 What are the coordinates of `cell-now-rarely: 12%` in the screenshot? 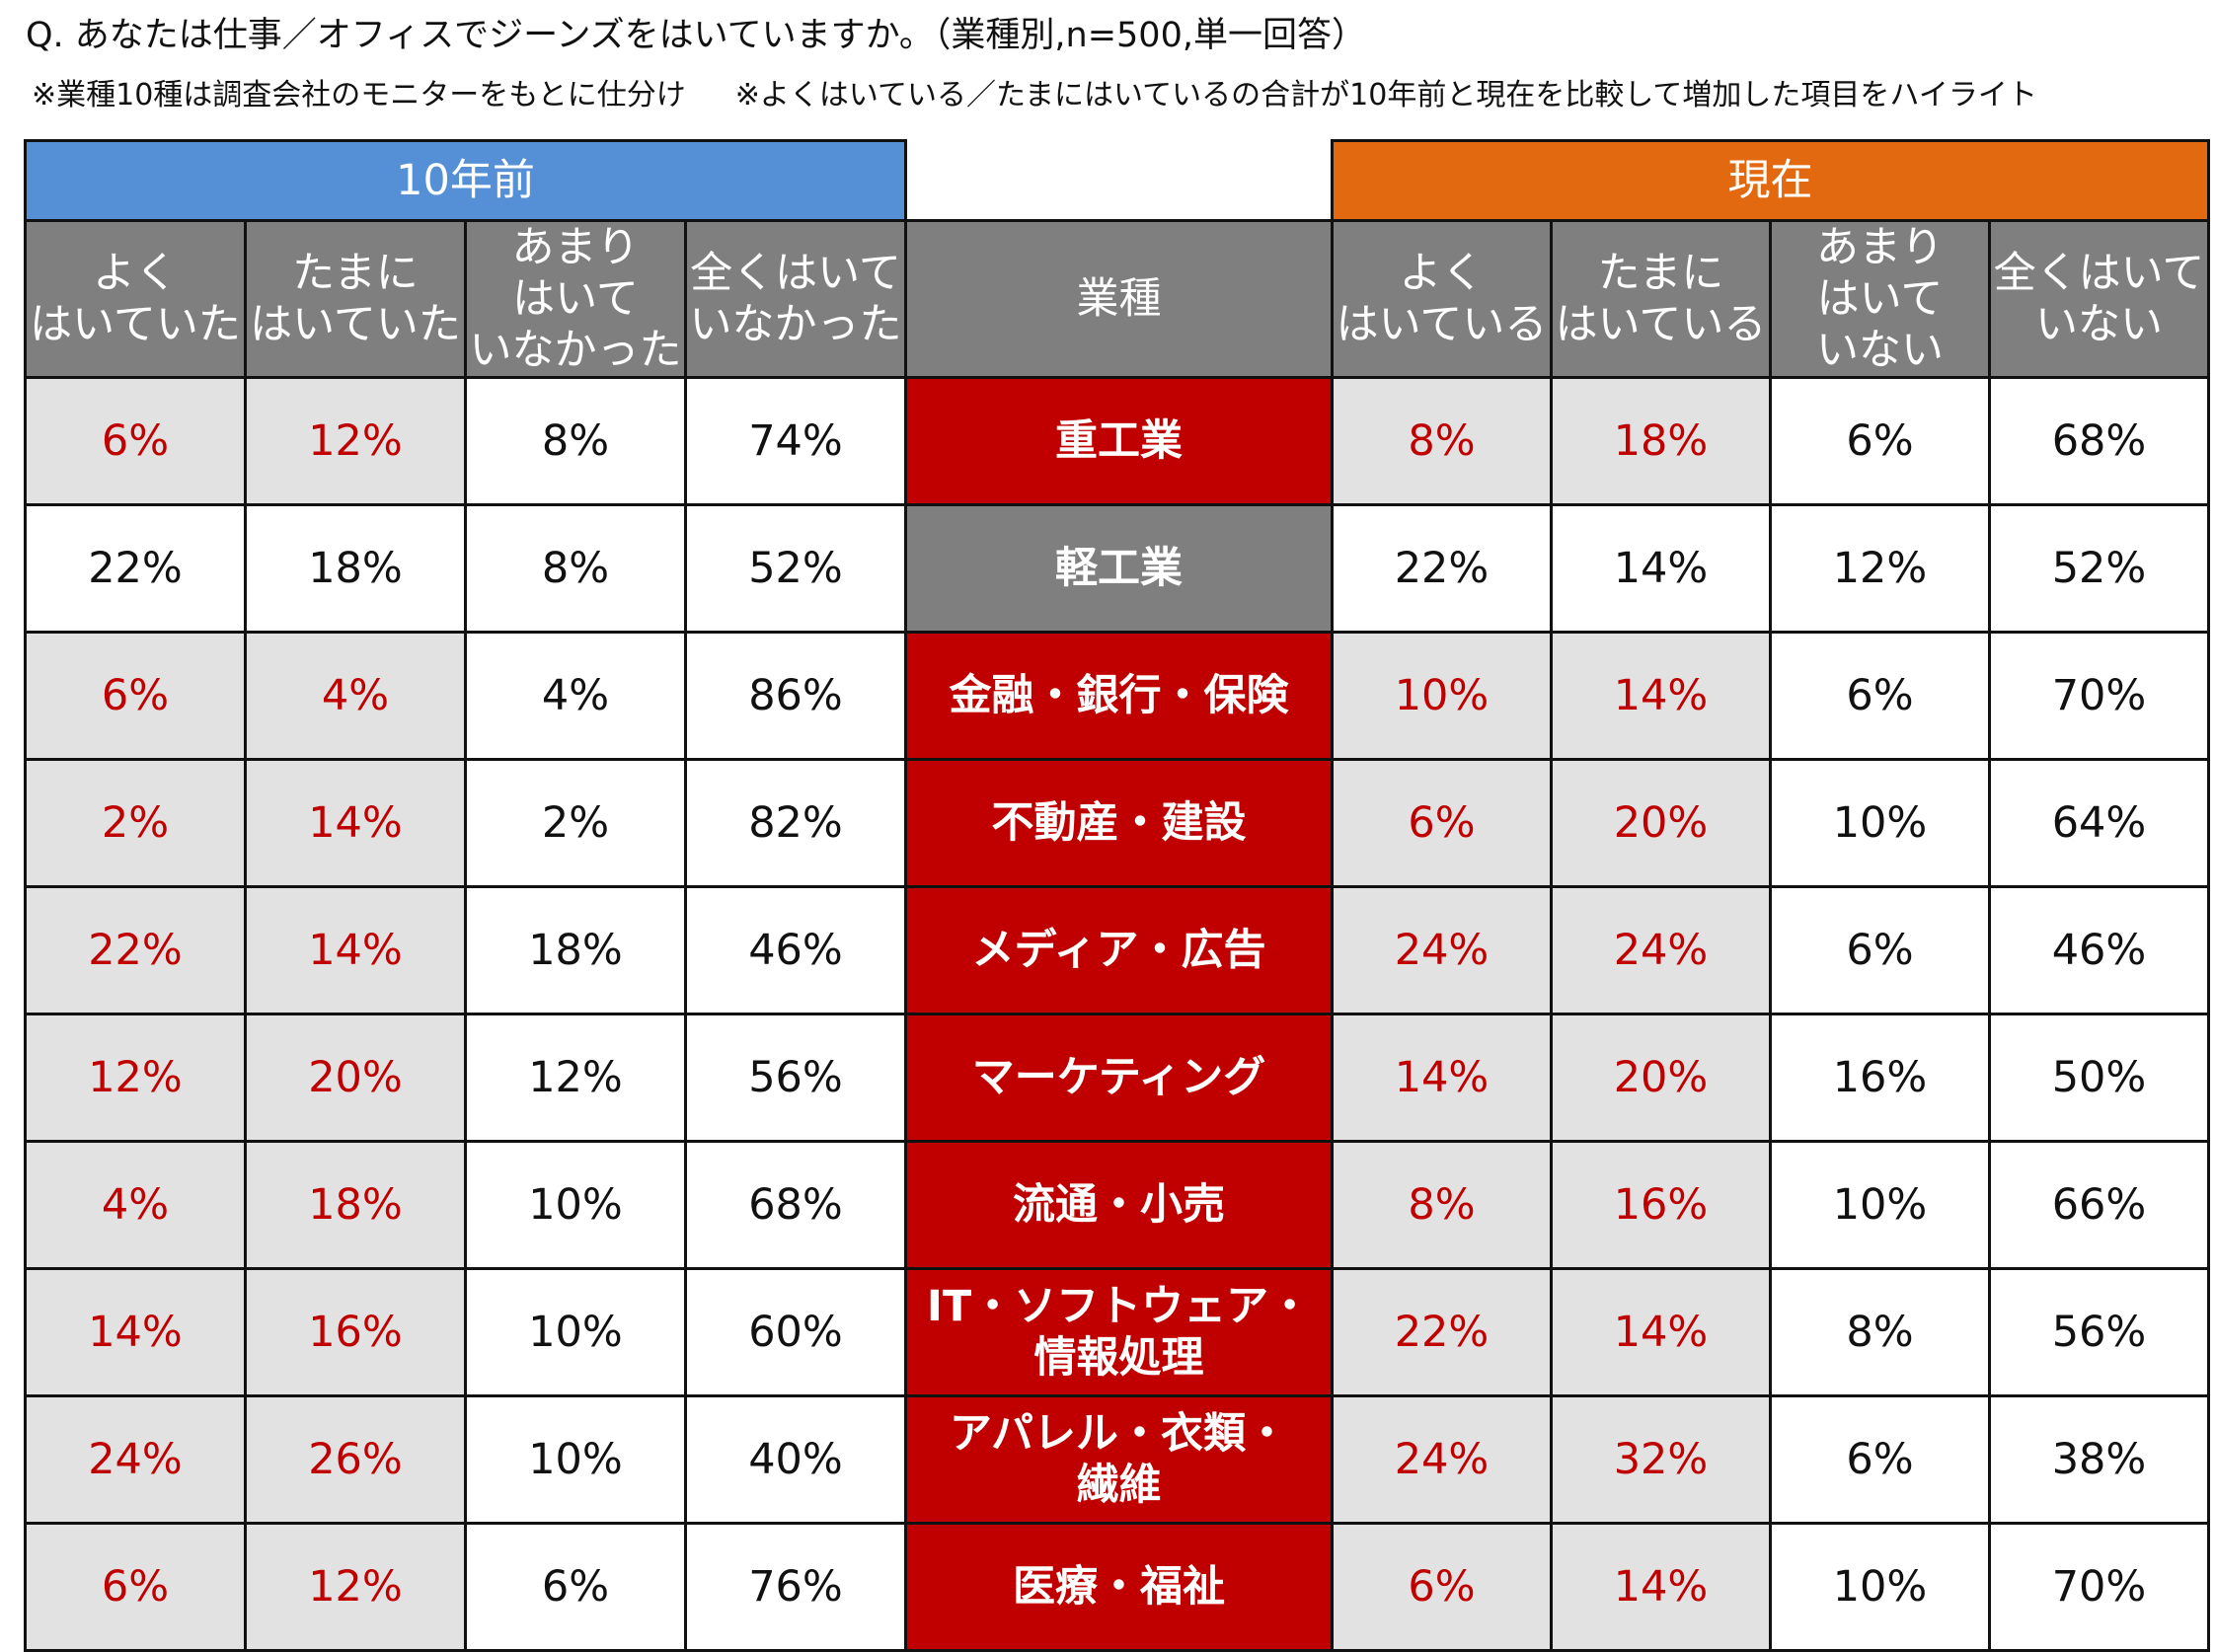 It's located at (1880, 569).